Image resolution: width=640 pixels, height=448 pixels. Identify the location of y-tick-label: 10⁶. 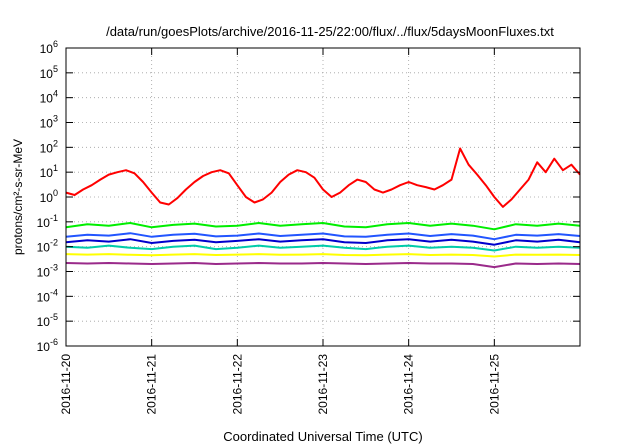
(49, 47).